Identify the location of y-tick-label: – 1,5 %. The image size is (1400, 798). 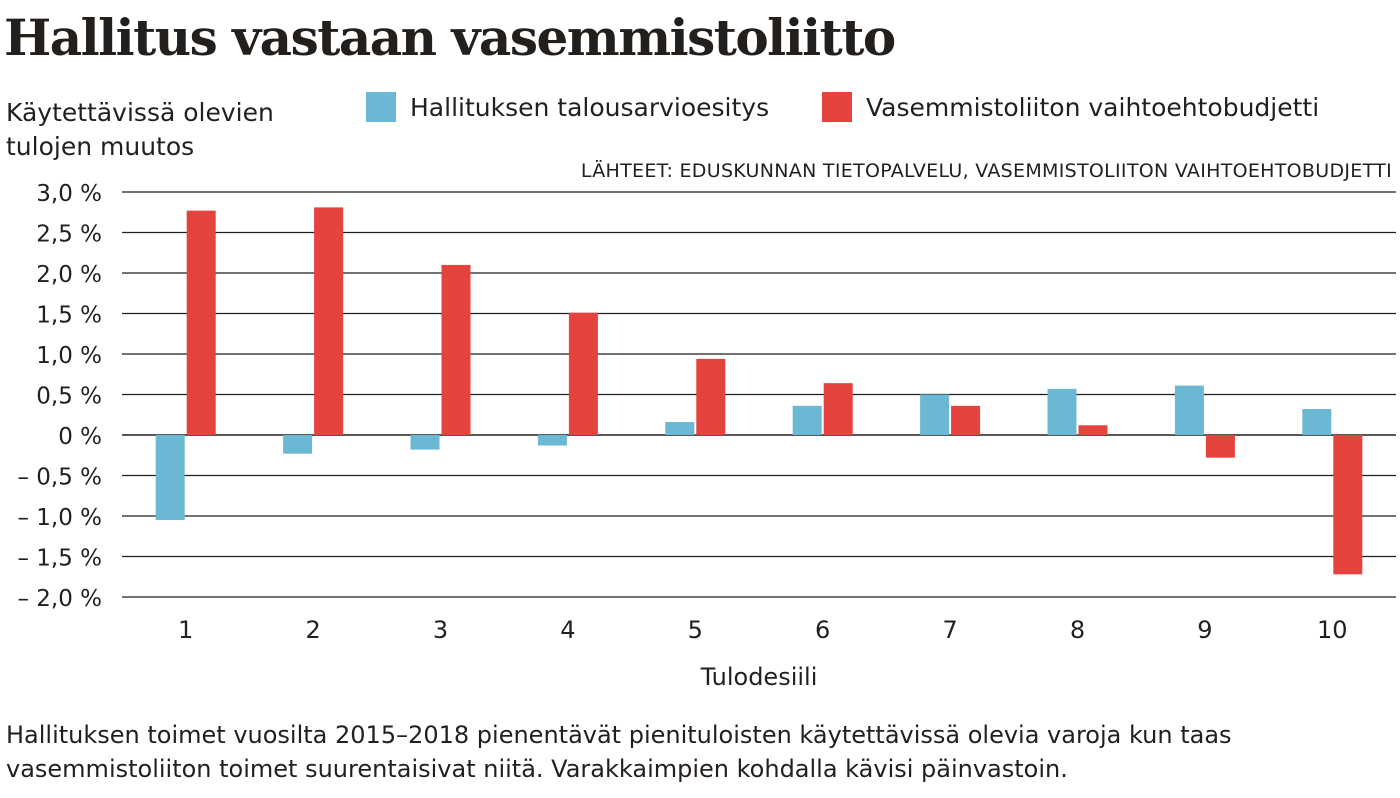
(59, 559).